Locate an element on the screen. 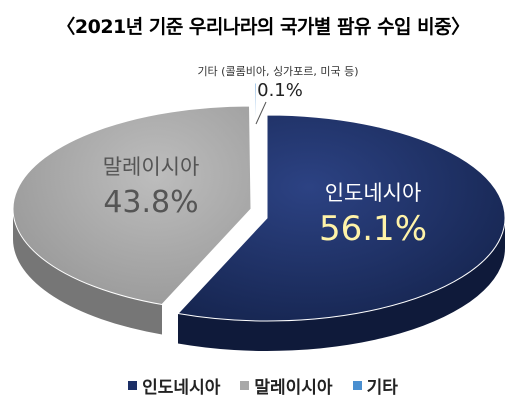 The width and height of the screenshot is (526, 408). slice-label-malaysia: 말레이시아 is located at coordinates (151, 167).